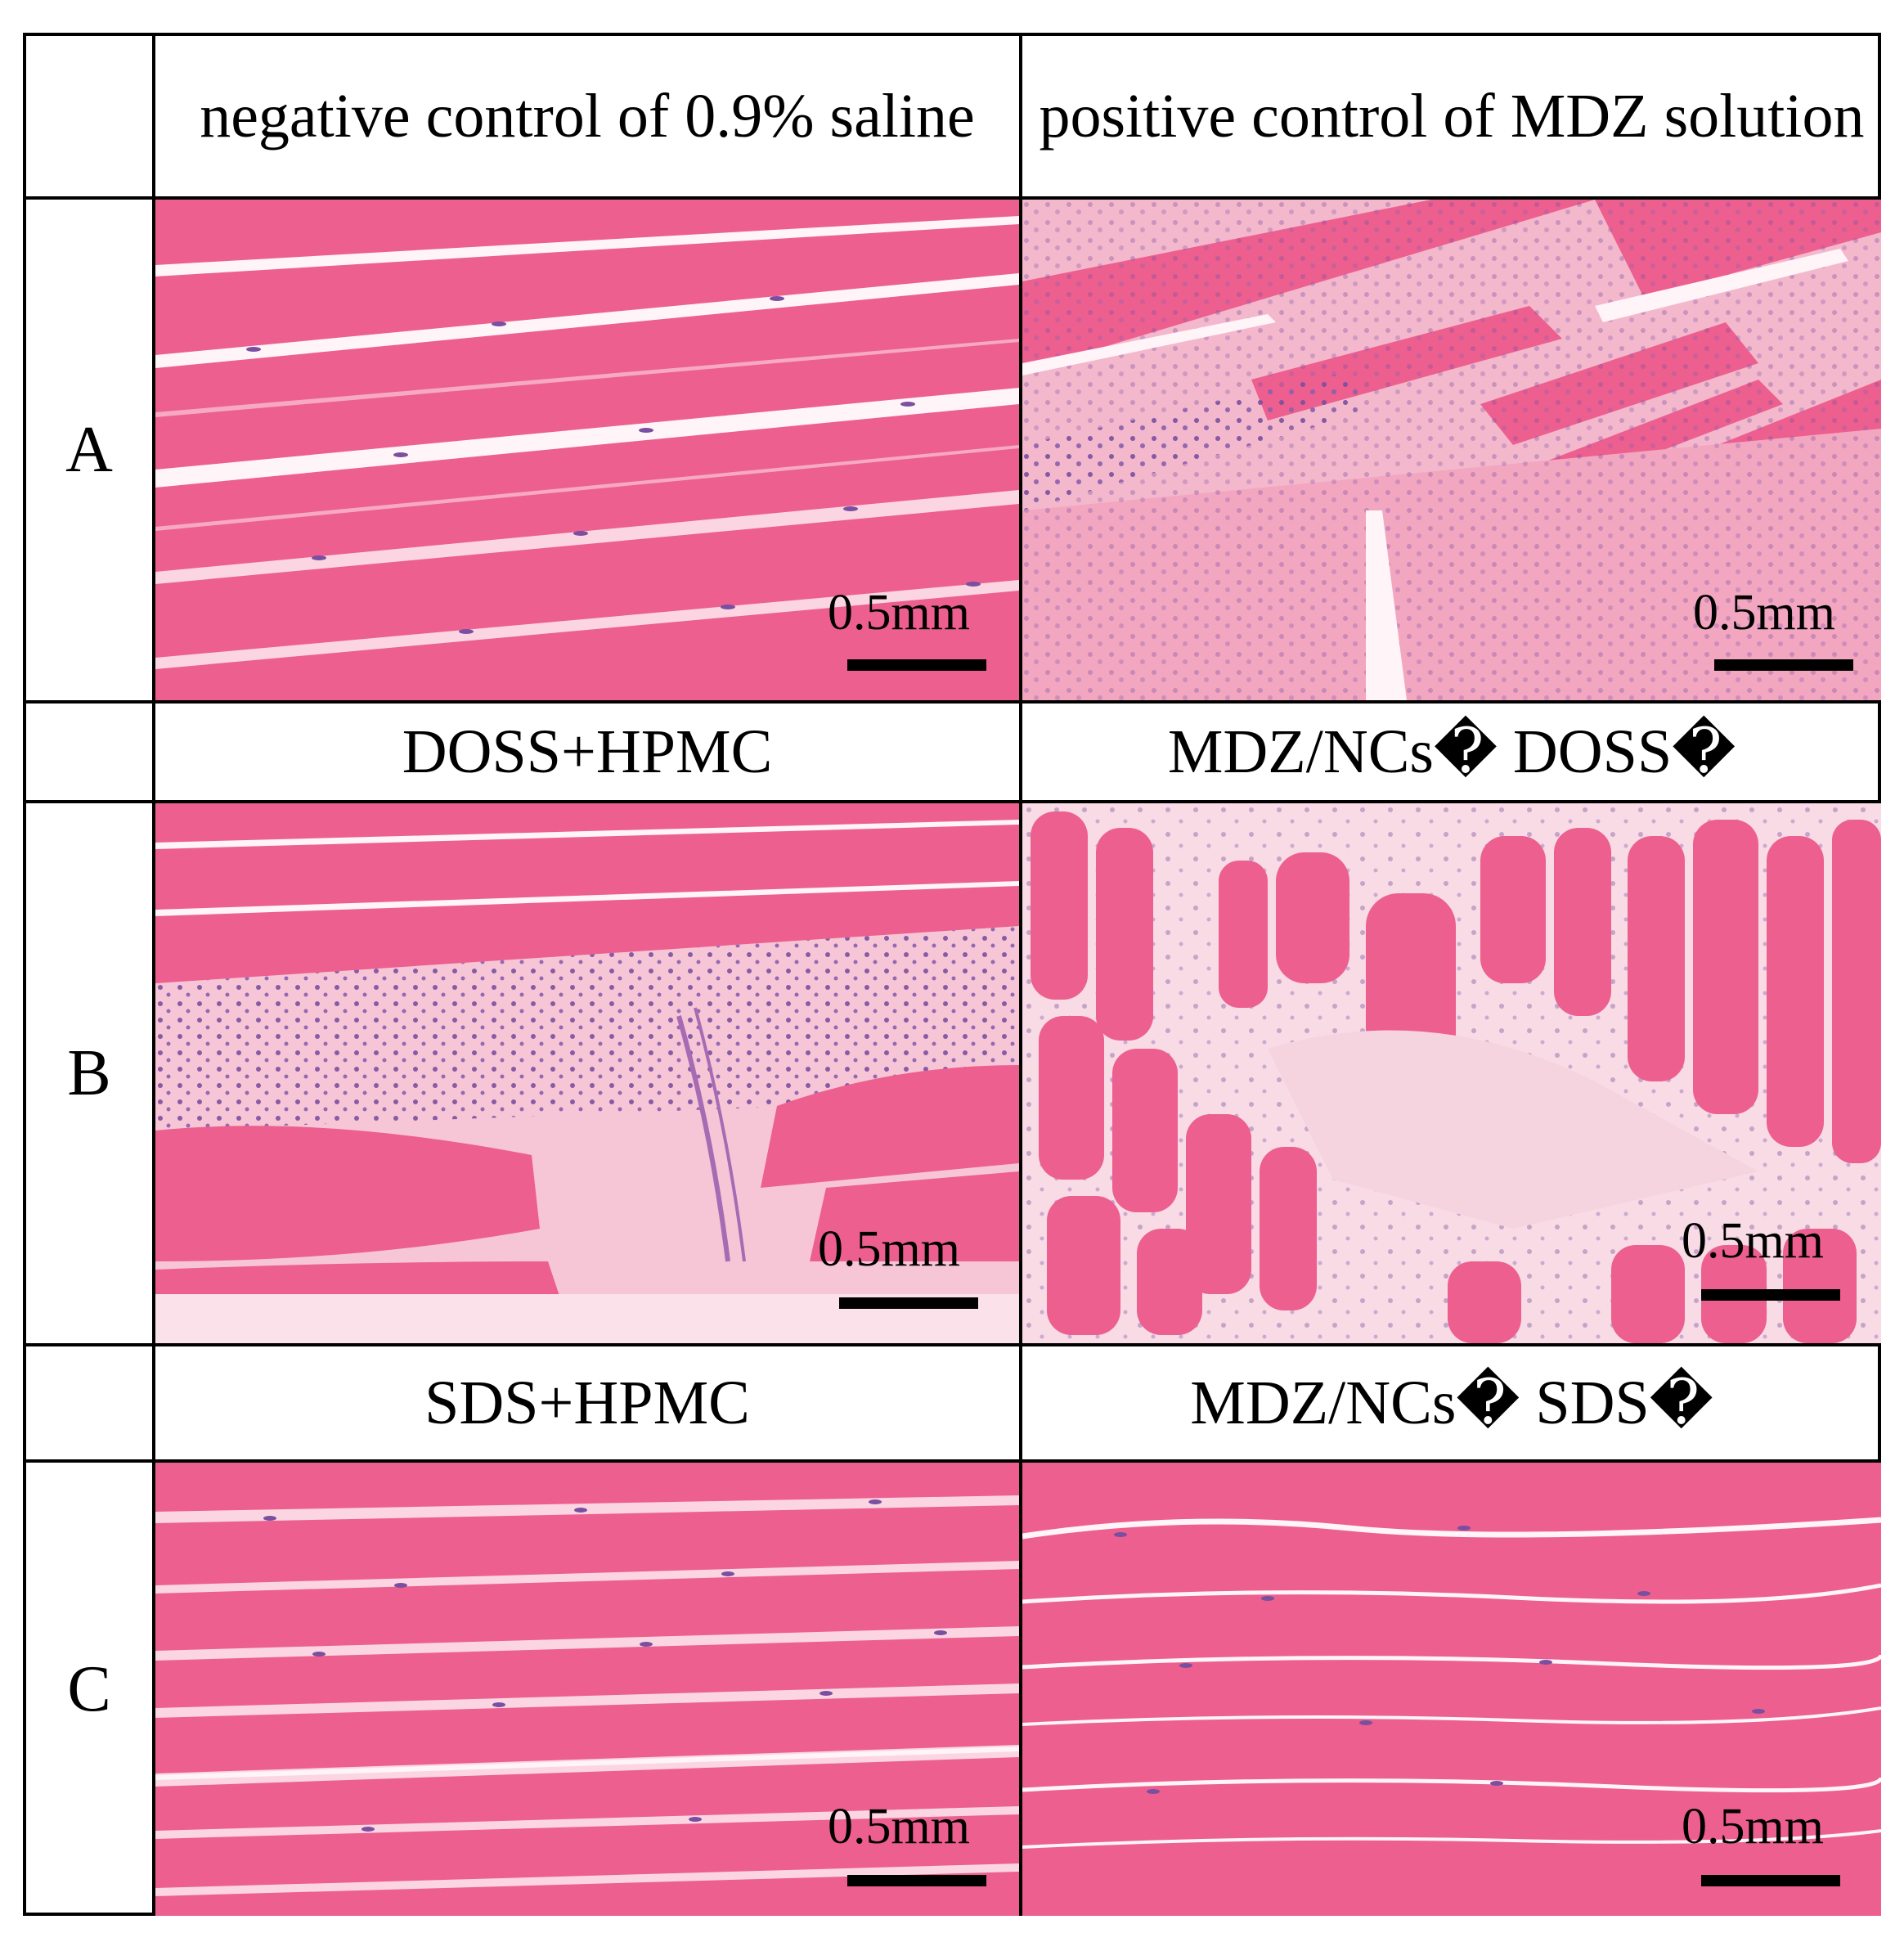  What do you see at coordinates (587, 1403) in the screenshot?
I see `header-sds-hpmc: SDS+HPMC` at bounding box center [587, 1403].